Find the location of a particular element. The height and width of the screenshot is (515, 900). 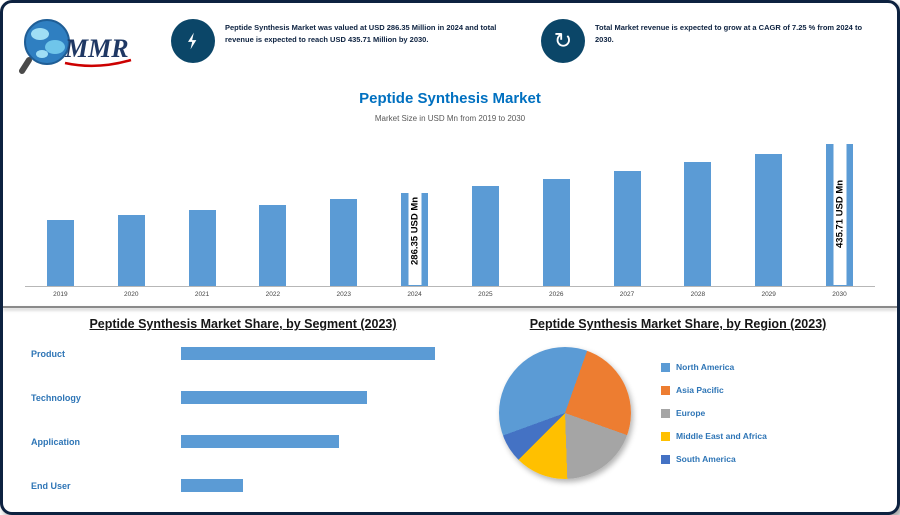

bar-column: 2027 is located at coordinates (627, 217).